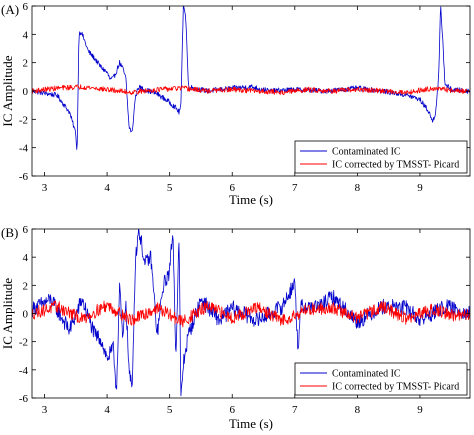  Describe the element at coordinates (9, 232) in the screenshot. I see `panel-label: (B)` at that location.